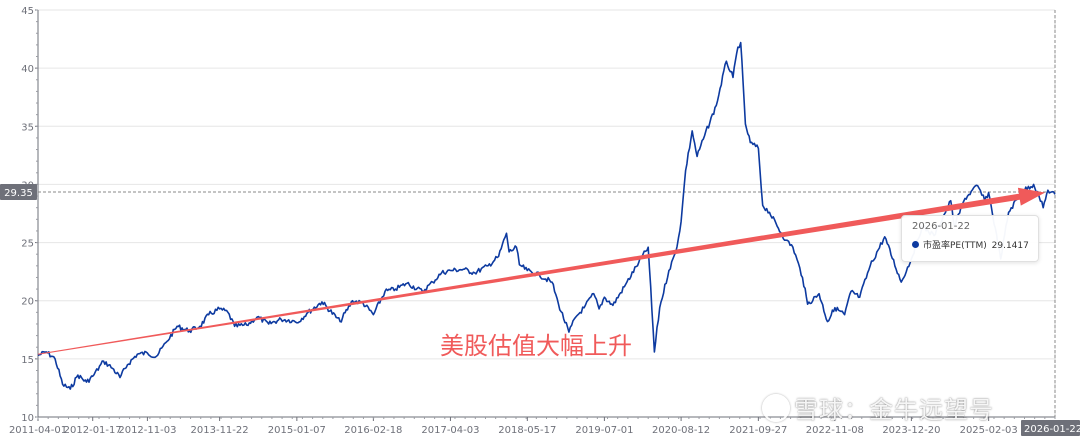  Describe the element at coordinates (681, 430) in the screenshot. I see `x-tick-label: 2020-08-12` at that location.